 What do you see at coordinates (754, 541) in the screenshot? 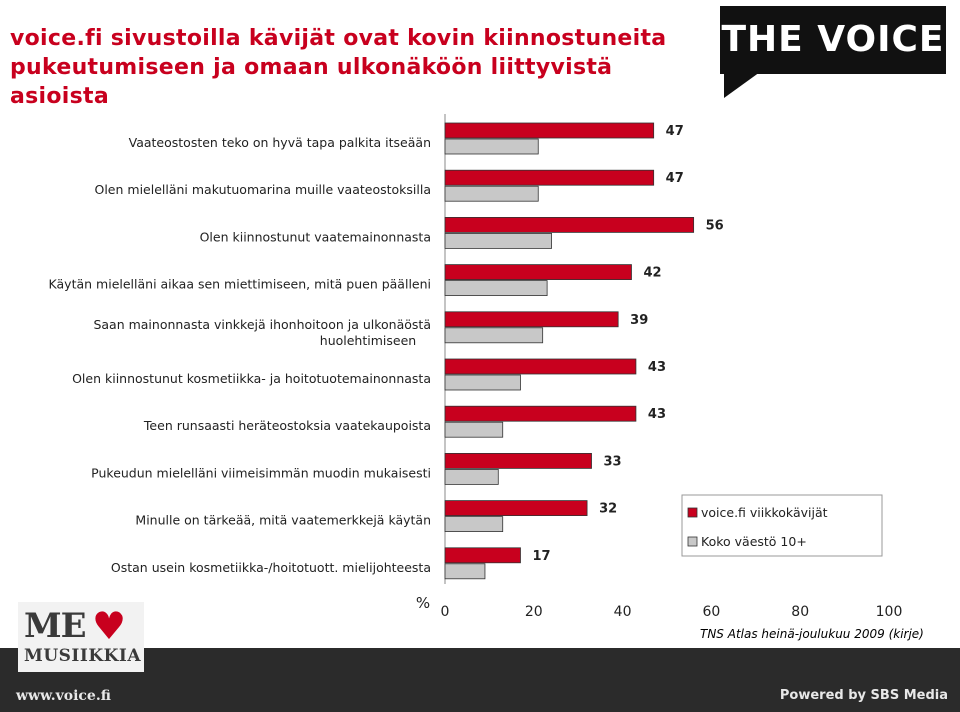
I see `legend-label-series2: Koko väestö 10+` at bounding box center [754, 541].